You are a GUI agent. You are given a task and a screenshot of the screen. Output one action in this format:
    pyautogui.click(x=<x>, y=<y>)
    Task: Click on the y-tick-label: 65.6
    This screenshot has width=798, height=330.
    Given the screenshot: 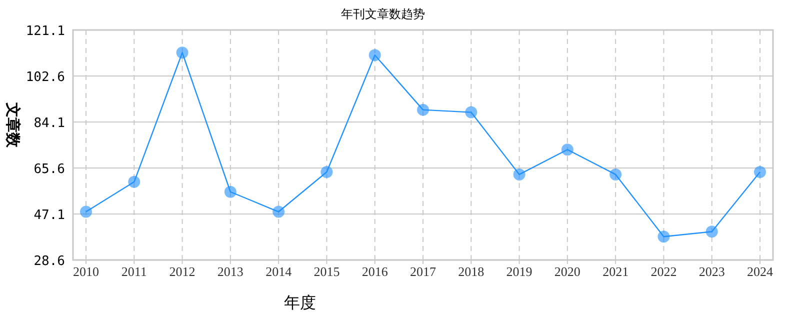 What is the action you would take?
    pyautogui.click(x=49, y=169)
    